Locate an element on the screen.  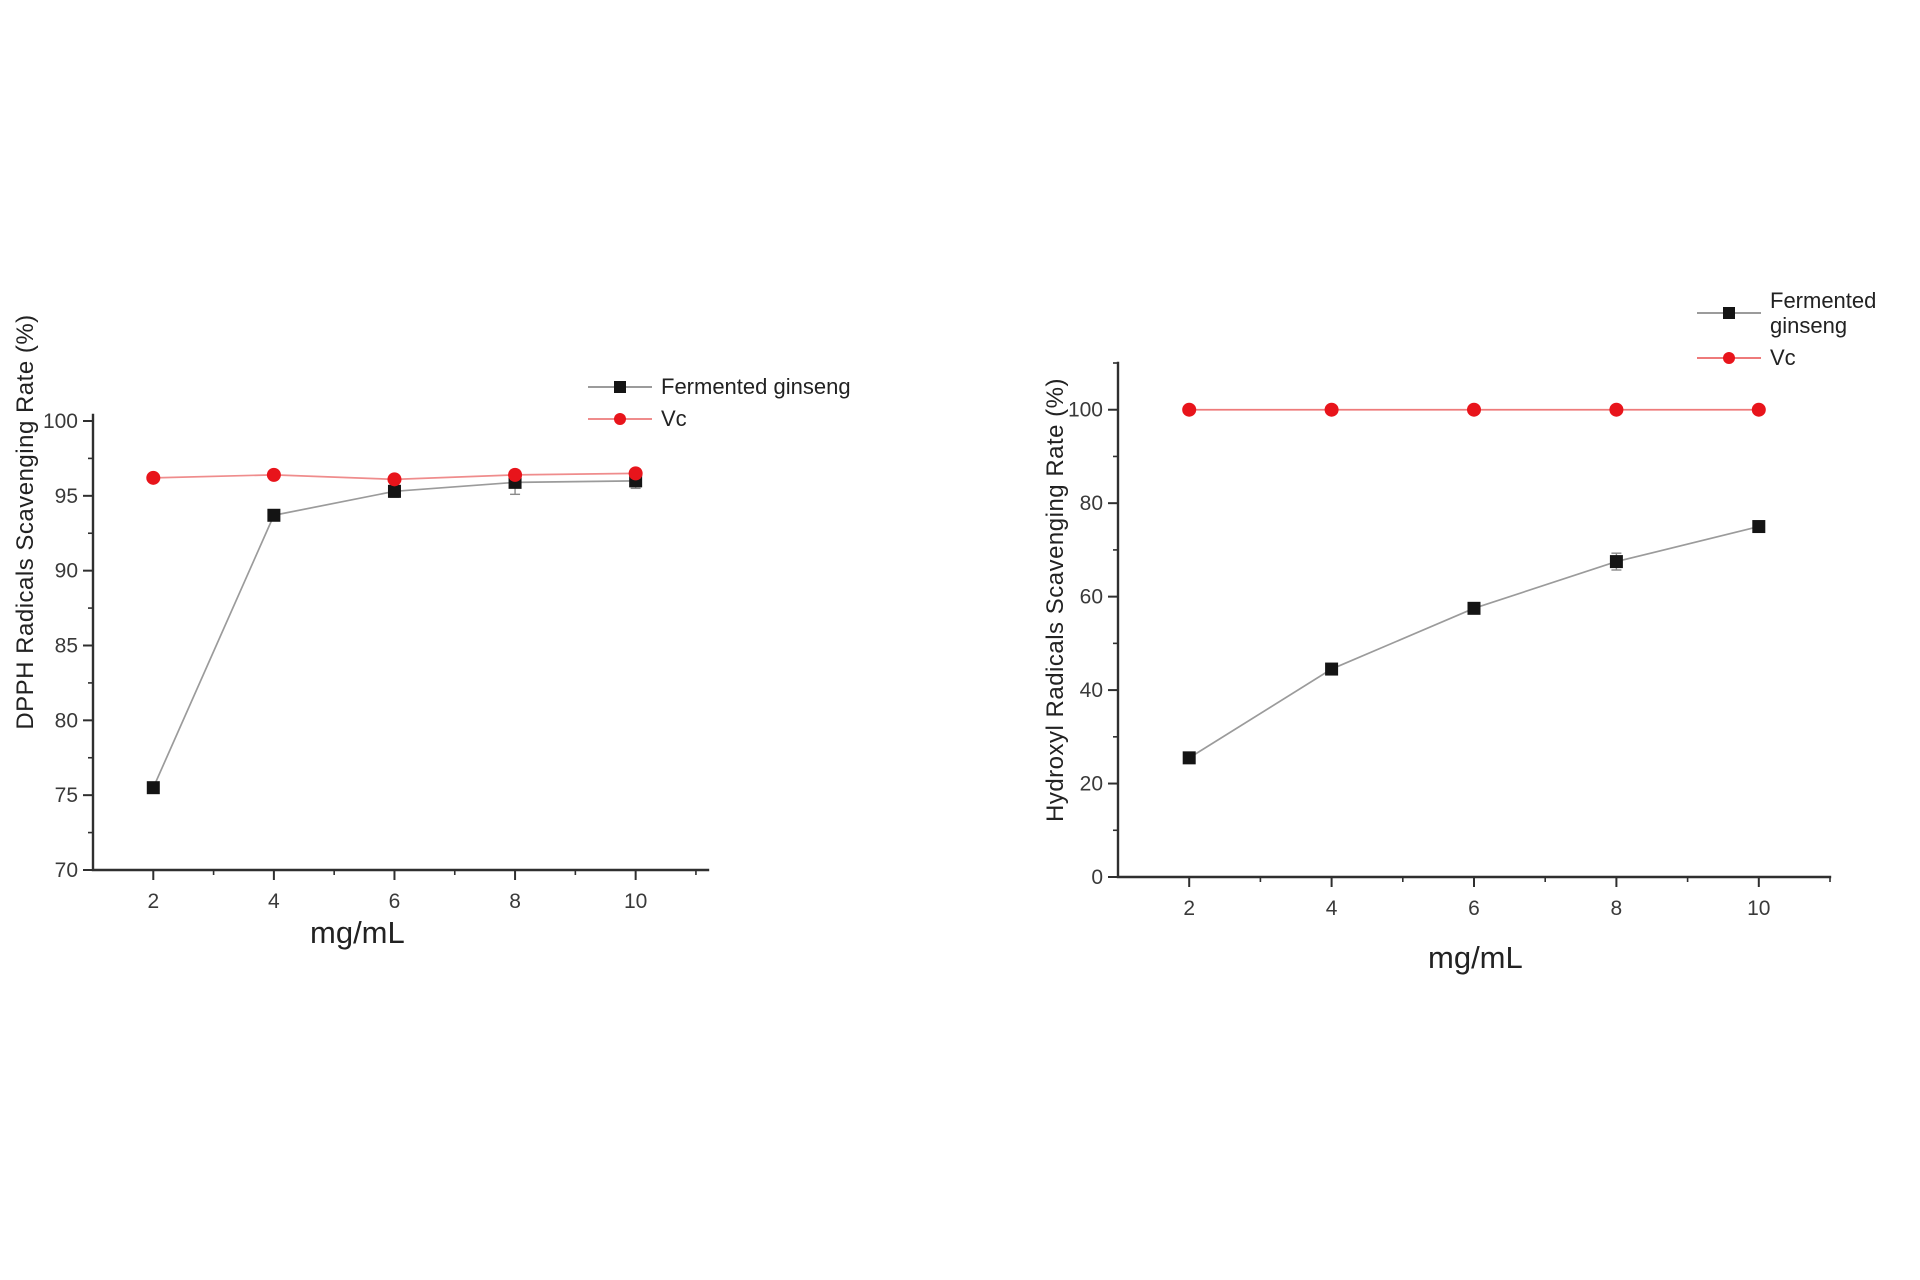
hydroxyl-line-square is located at coordinates (1474, 642).